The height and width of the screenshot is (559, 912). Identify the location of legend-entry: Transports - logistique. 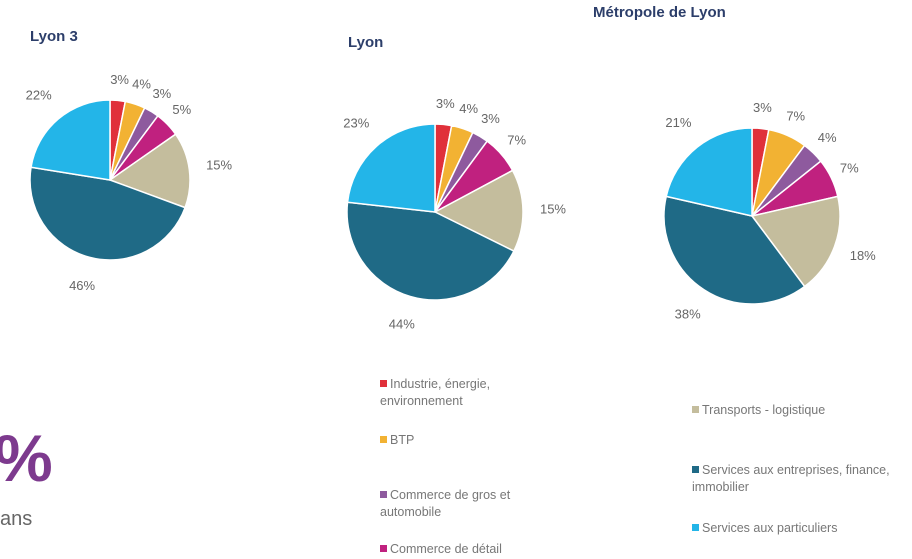
(802, 410).